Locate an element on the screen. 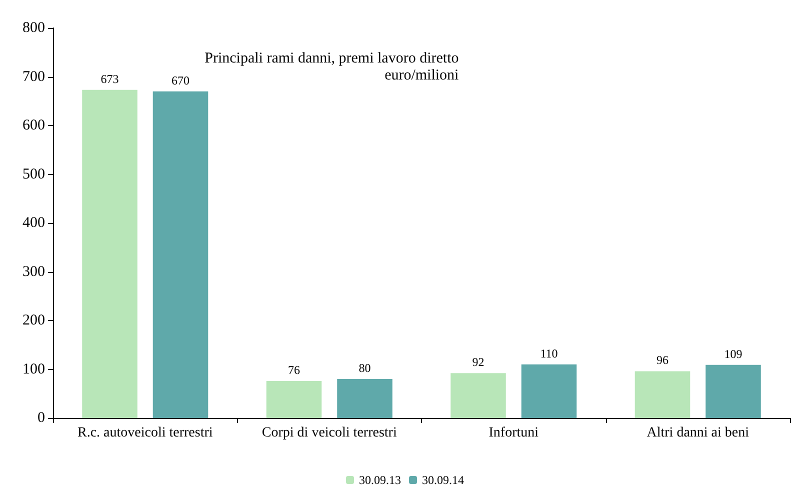  y-tick-label: 0 is located at coordinates (41, 418).